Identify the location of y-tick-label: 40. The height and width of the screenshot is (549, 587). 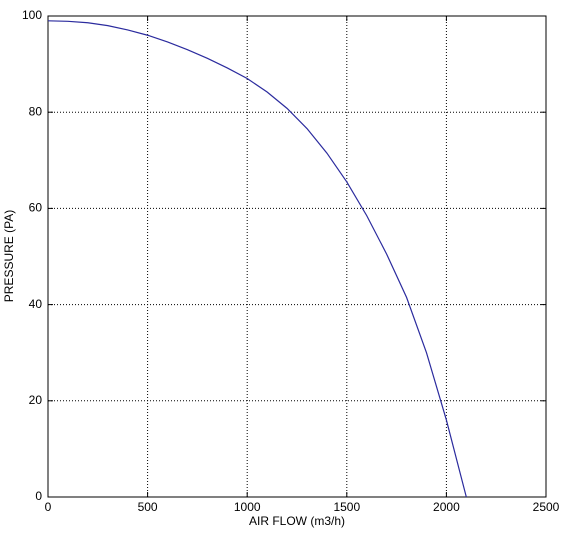
(36, 304).